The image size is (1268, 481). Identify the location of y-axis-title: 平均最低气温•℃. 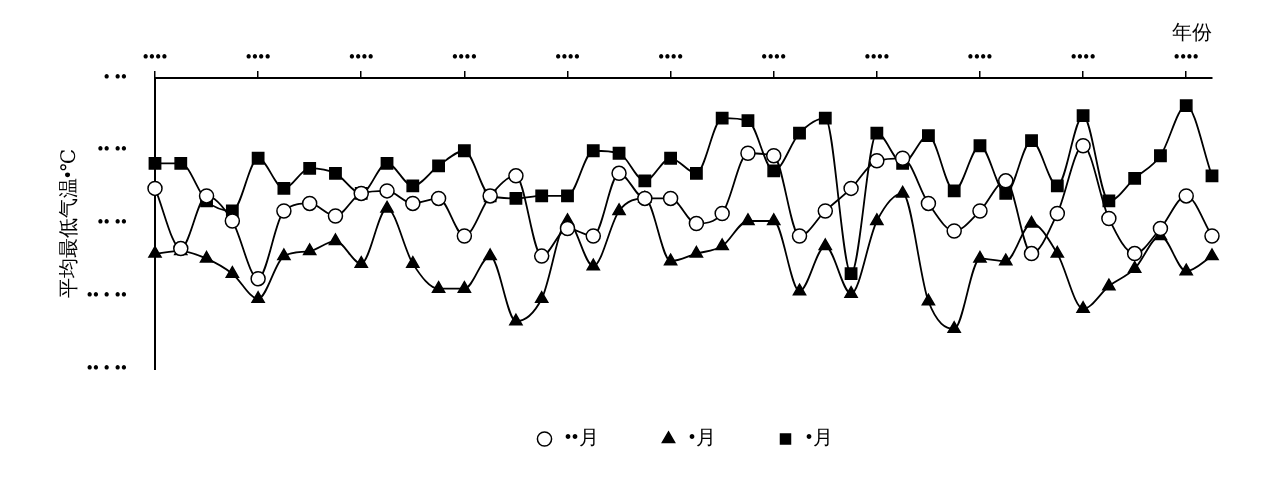
(68, 223).